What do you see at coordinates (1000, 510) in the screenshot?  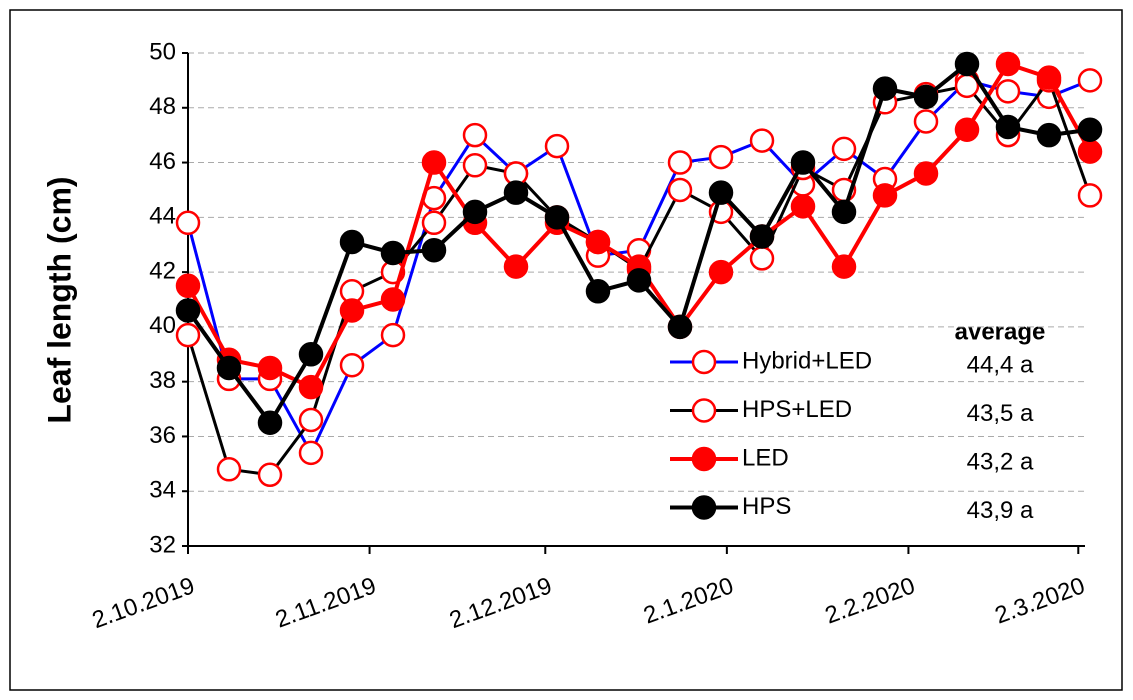 I see `legend-average: 43,9 a` at bounding box center [1000, 510].